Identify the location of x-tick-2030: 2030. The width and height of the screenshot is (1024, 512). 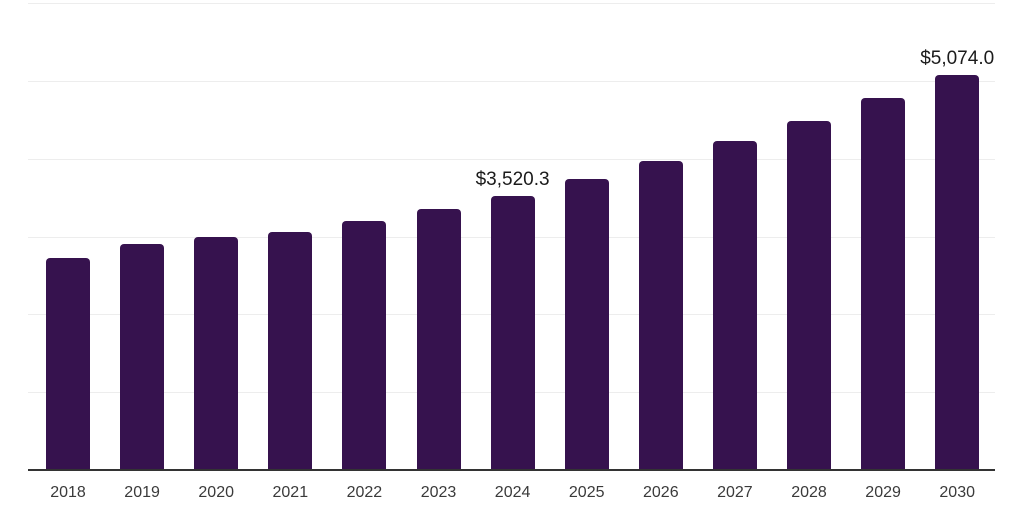
(957, 492).